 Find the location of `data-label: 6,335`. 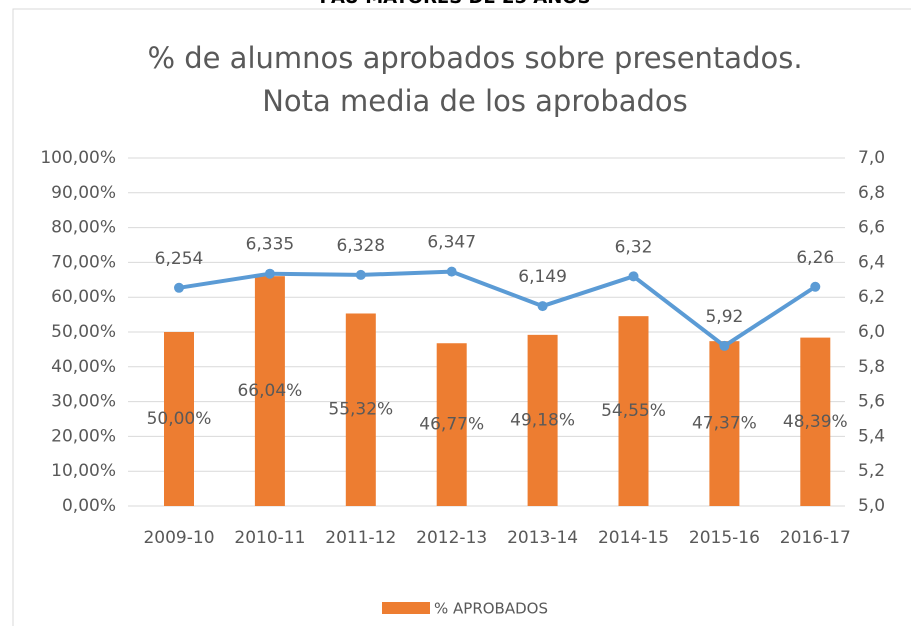

data-label: 6,335 is located at coordinates (270, 245).